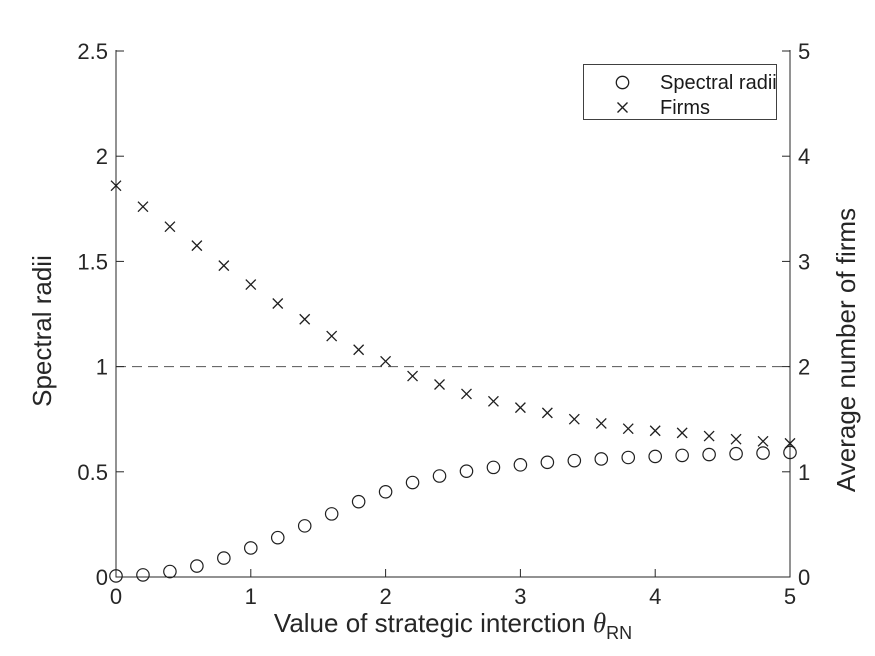 This screenshot has height=656, width=875. What do you see at coordinates (846, 350) in the screenshot?
I see `y-axis-label-right: Average number of firms` at bounding box center [846, 350].